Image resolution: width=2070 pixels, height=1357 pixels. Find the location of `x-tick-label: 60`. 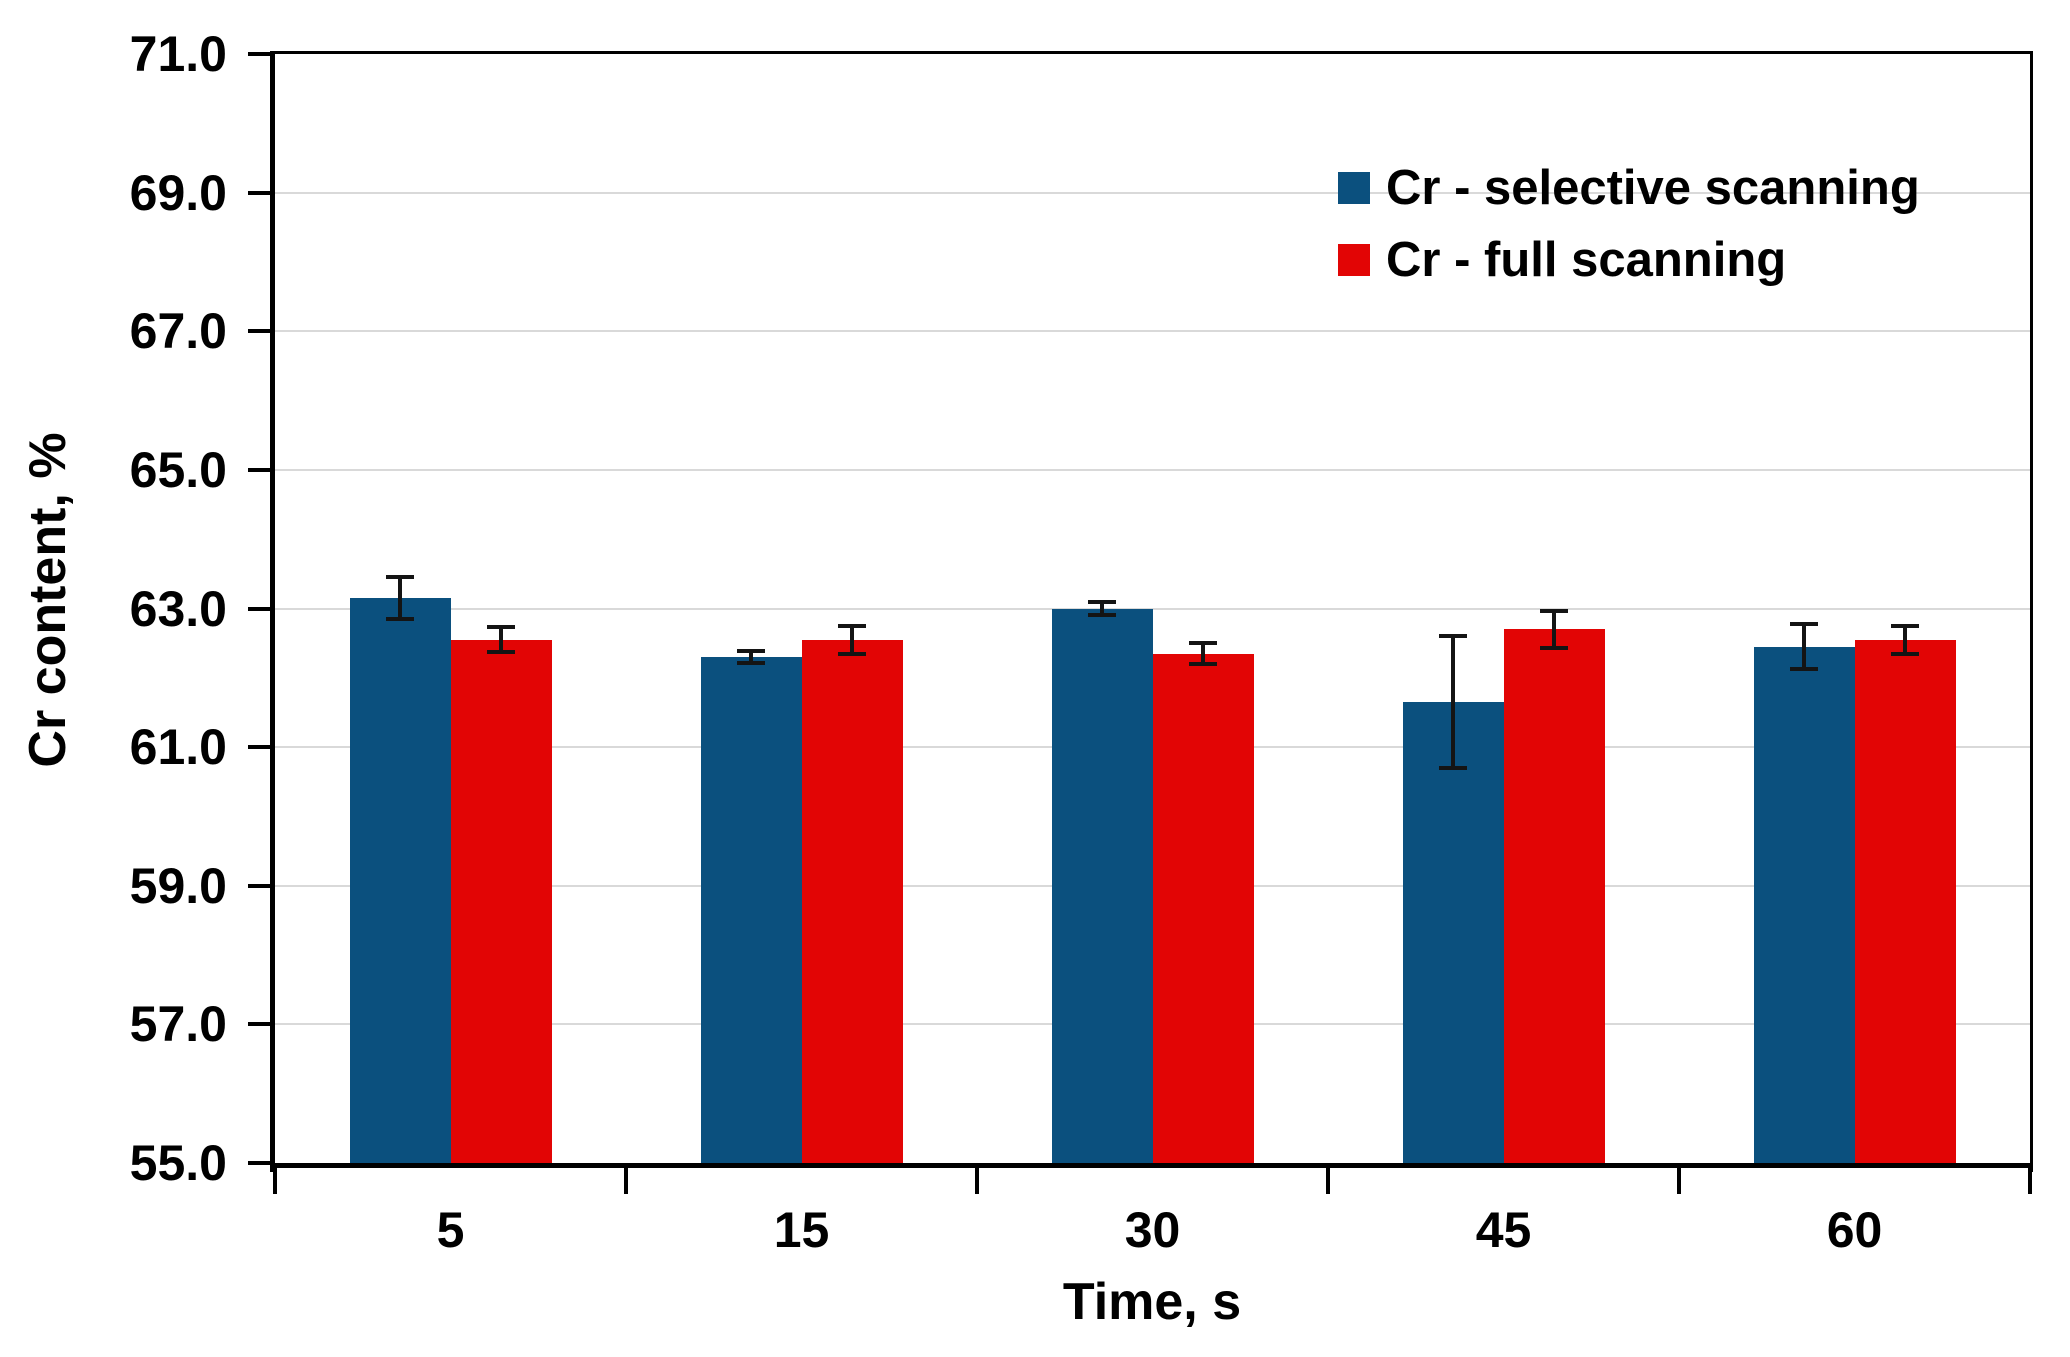

x-tick-label: 60 is located at coordinates (1854, 1230).